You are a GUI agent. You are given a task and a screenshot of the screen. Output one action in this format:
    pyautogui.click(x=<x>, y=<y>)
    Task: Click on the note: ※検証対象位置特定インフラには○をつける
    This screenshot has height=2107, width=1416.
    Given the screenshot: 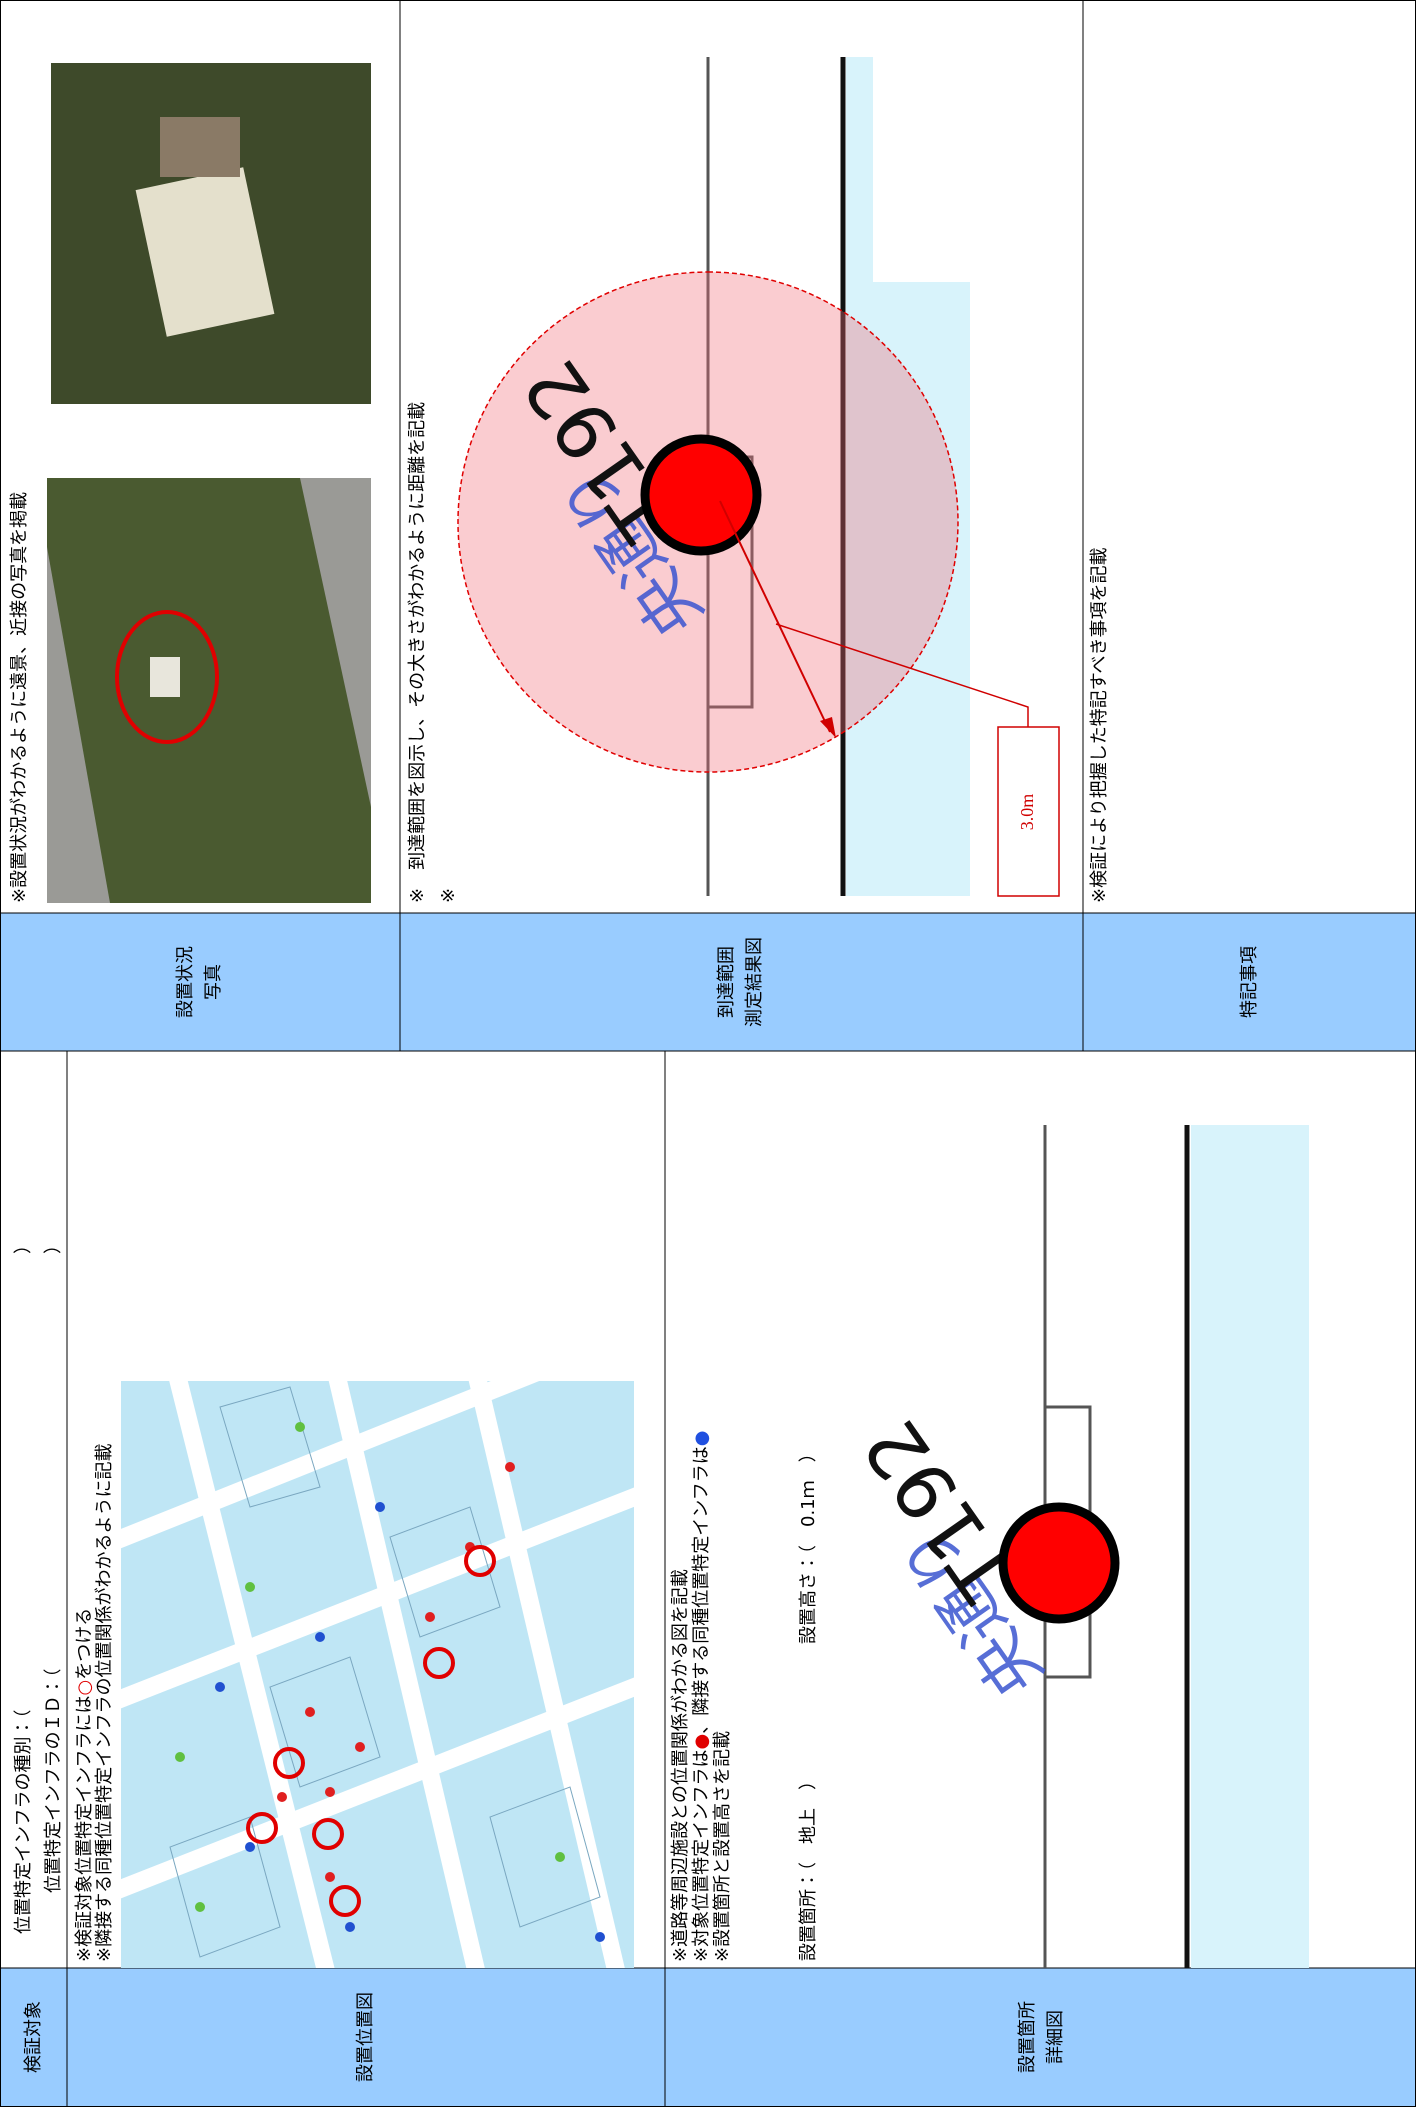 What is the action you would take?
    pyautogui.click(x=84, y=1785)
    